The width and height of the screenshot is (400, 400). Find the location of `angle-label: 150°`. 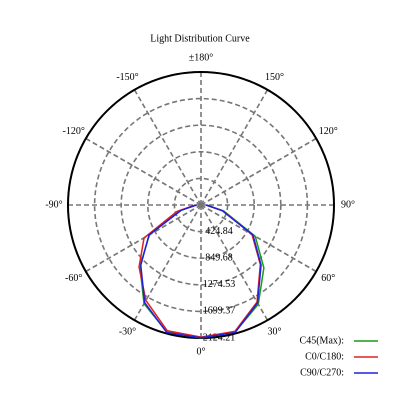

angle-label: 150° is located at coordinates (274, 77).